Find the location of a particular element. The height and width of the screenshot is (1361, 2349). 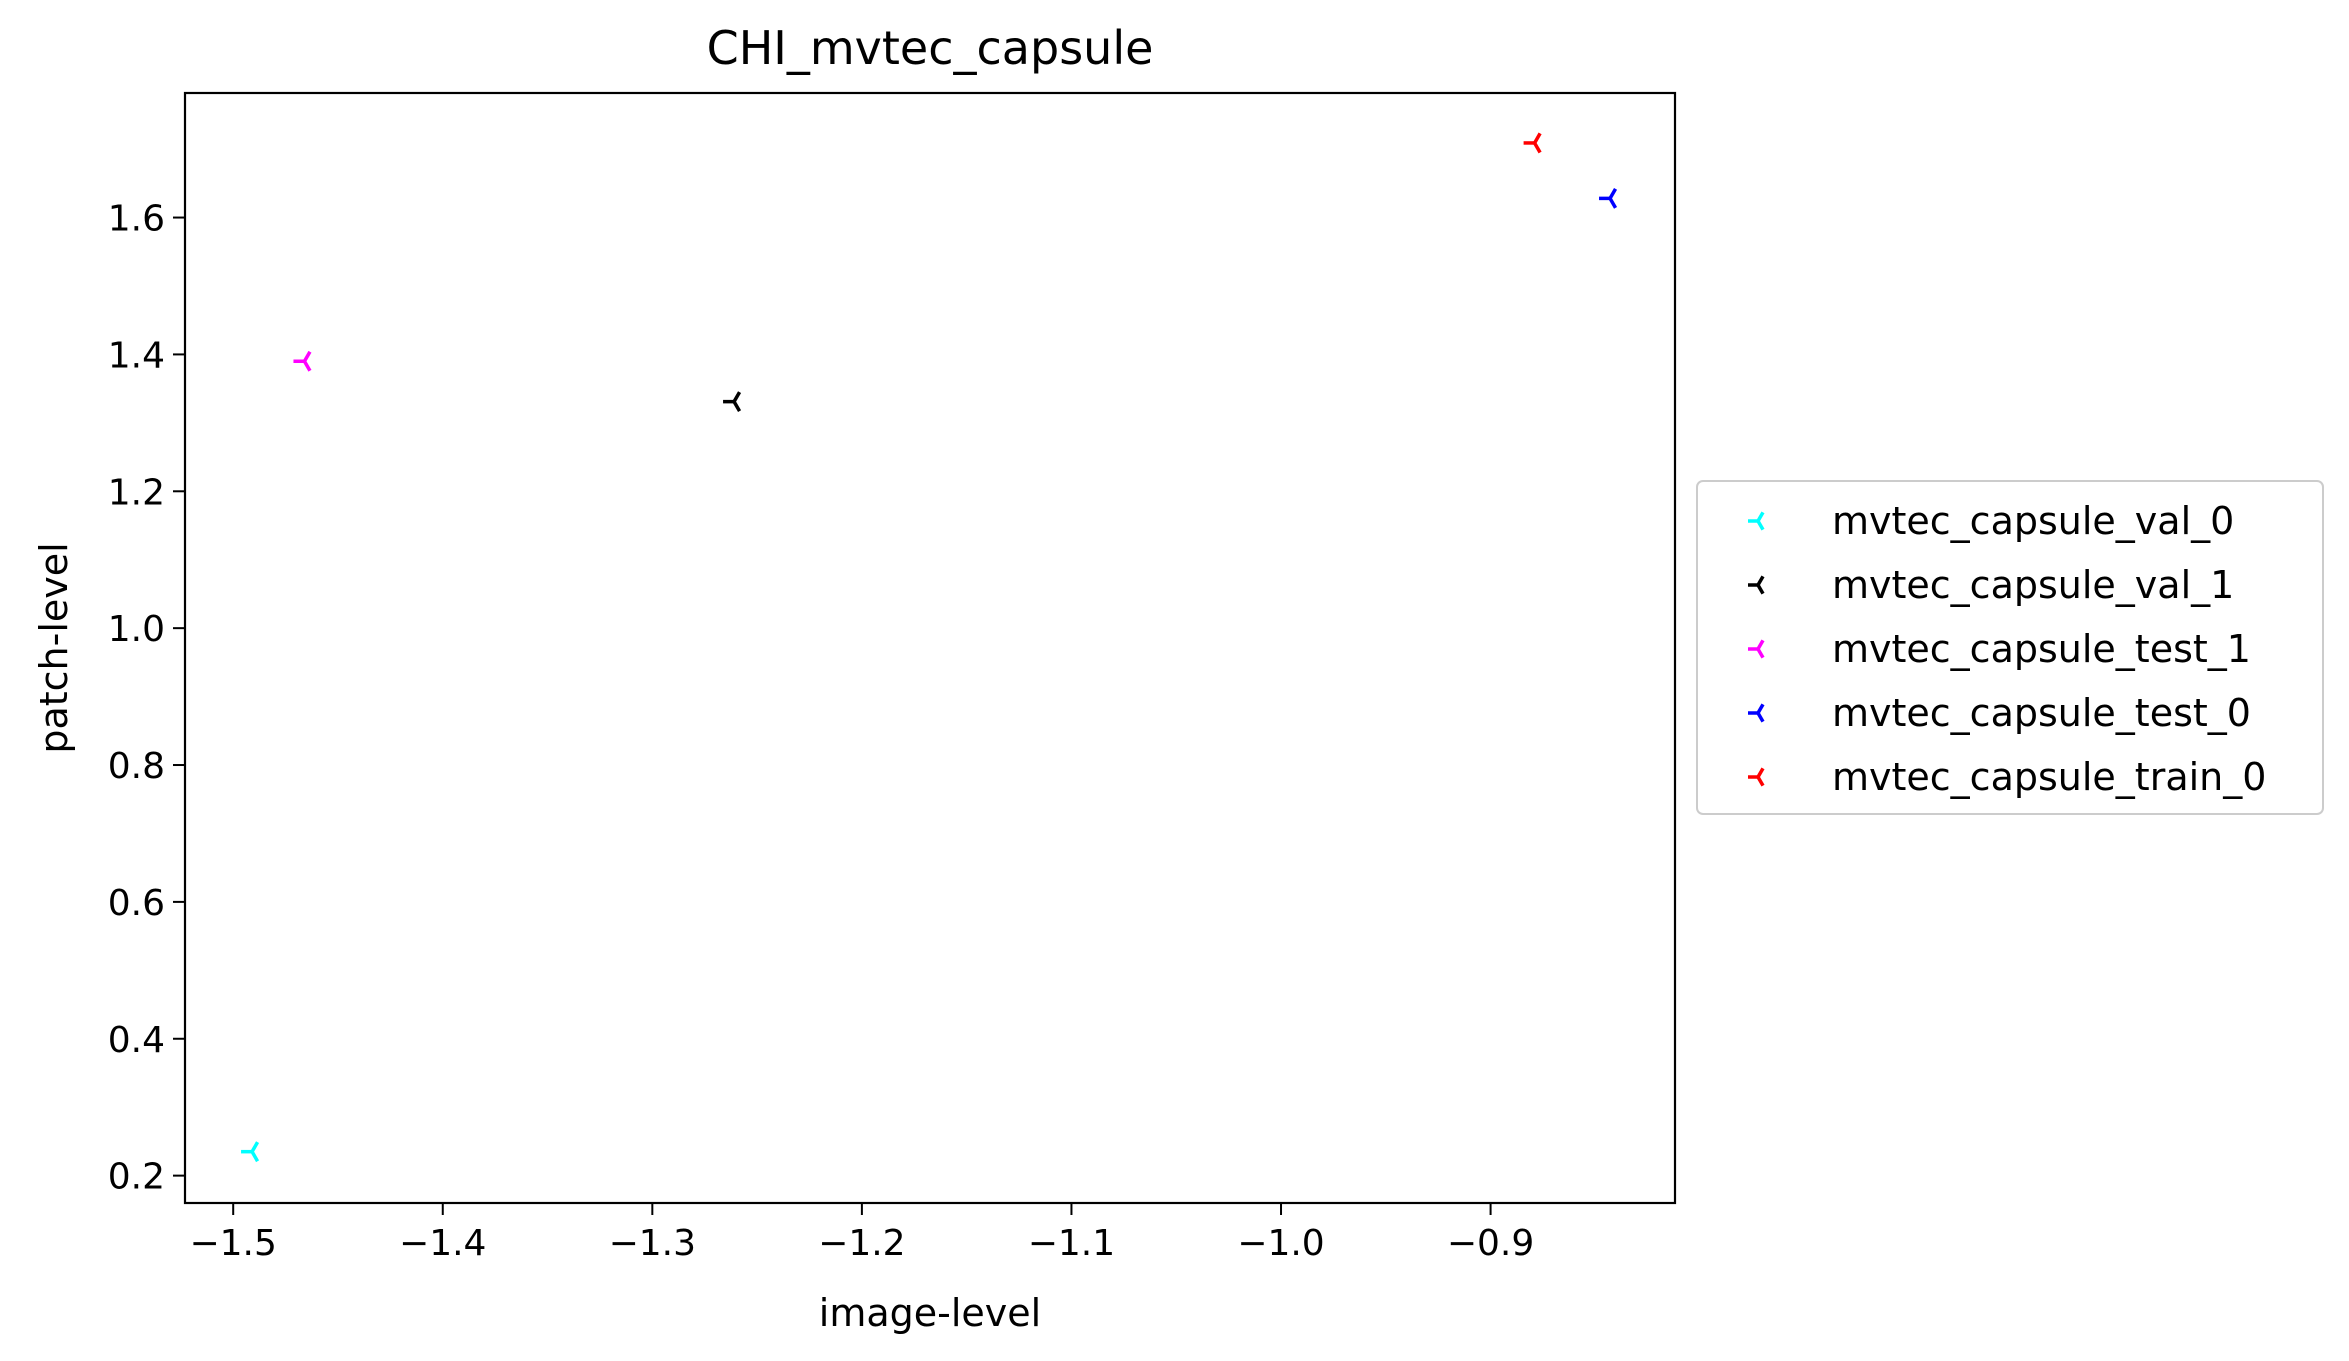

y-tick-label: 0.6 is located at coordinates (136, 903).